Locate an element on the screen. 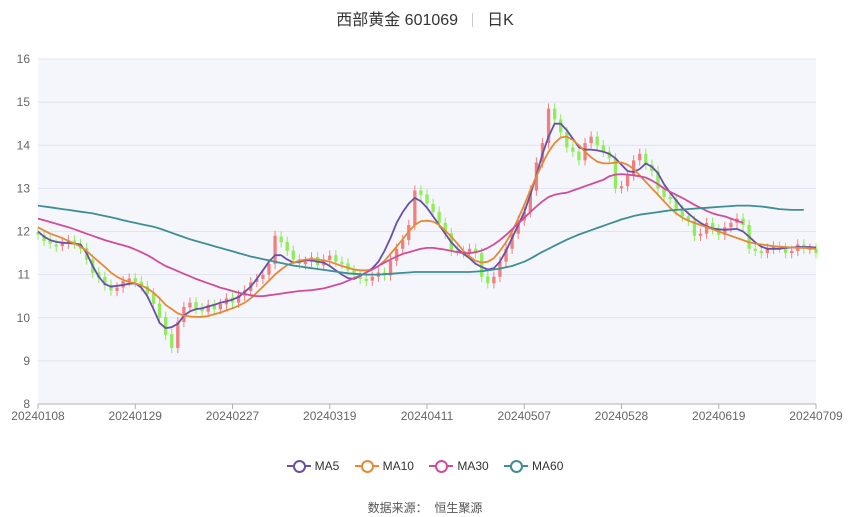  legend-swatch-ma5 is located at coordinates (298, 466).